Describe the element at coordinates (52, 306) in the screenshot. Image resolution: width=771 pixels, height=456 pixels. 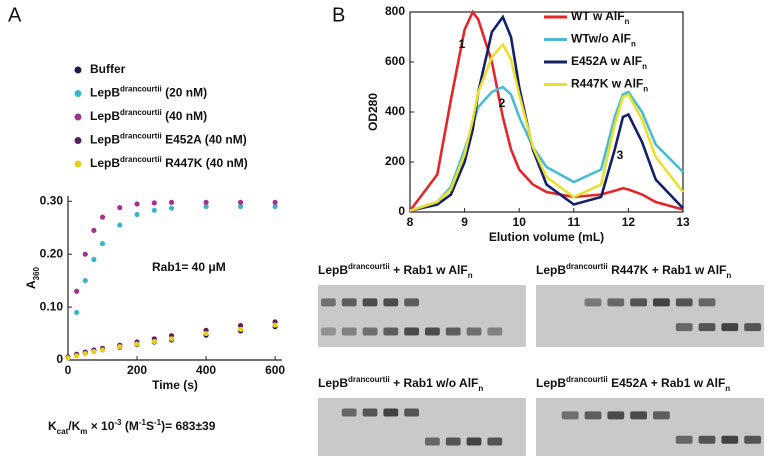
I see `y-tick-label: 0.10` at that location.